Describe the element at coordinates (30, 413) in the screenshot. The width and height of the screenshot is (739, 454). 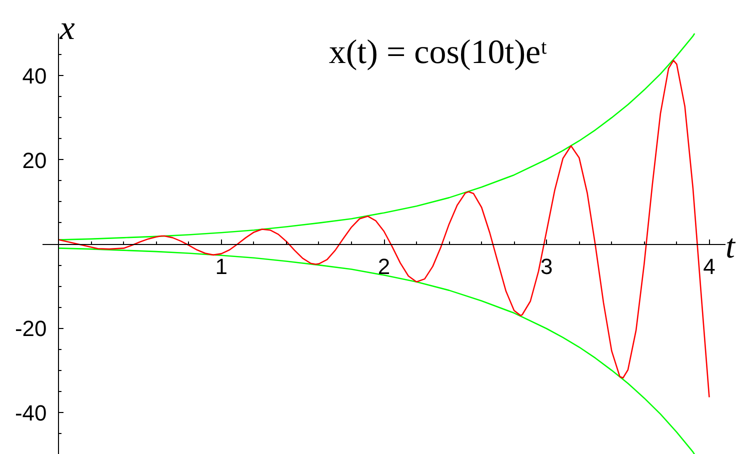
I see `y-tick-label: -40` at that location.